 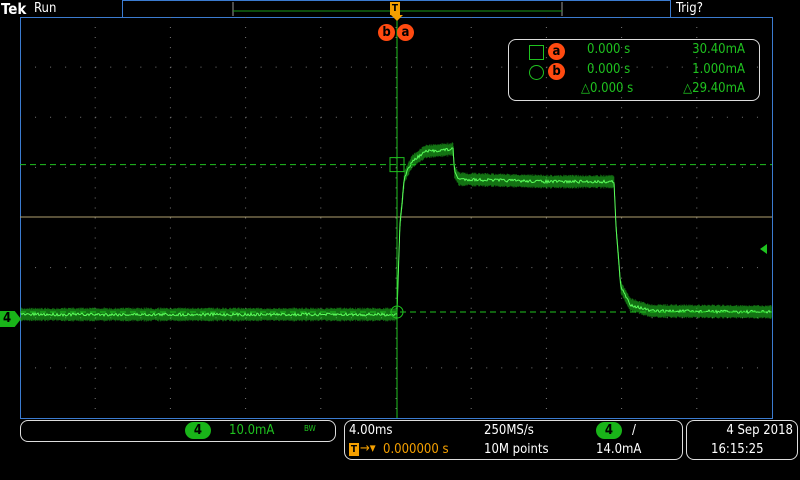 I want to click on time-per-division: 4.00ms, so click(x=371, y=430).